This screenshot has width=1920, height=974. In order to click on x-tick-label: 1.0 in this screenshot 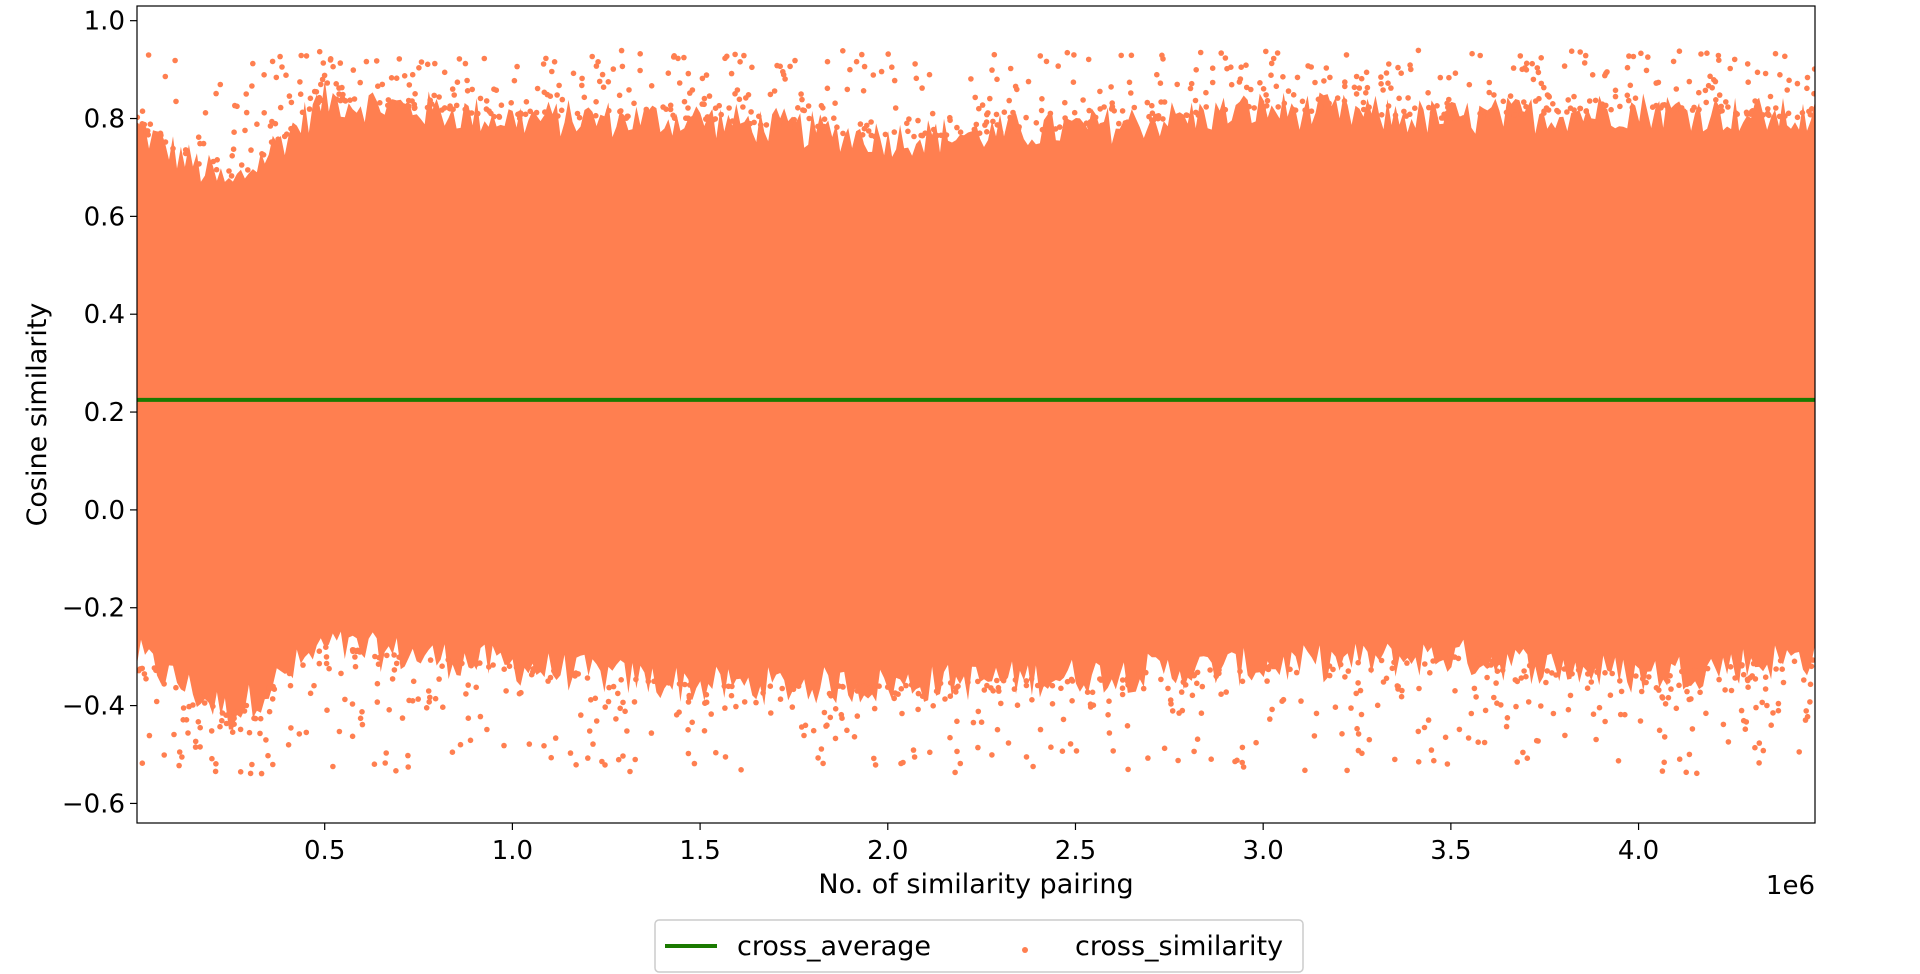, I will do `click(512, 851)`.